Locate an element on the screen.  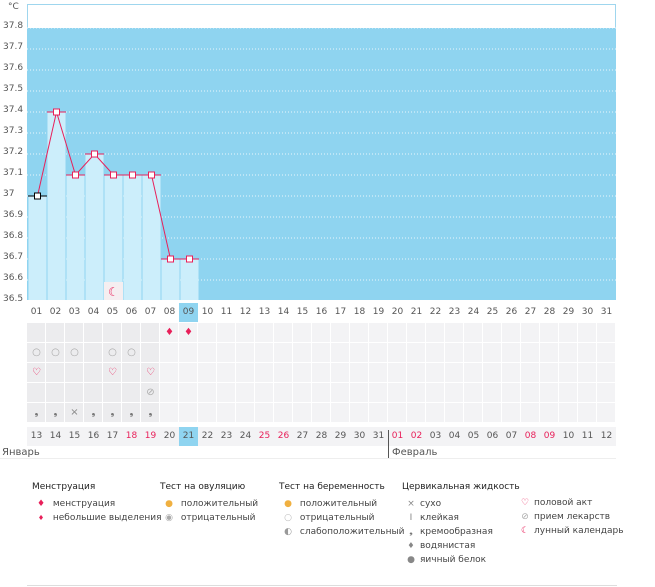
calendar-date-label: 30 is located at coordinates (359, 436).